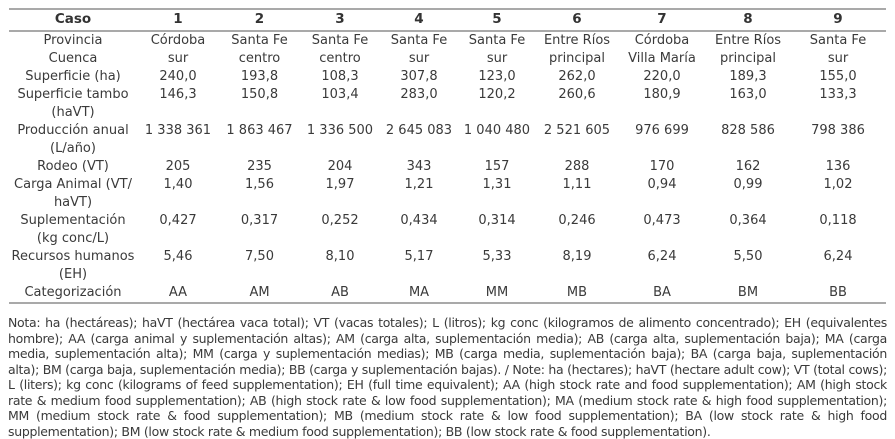 This screenshot has height=439, width=895. I want to click on cell-value: 189,3, so click(748, 76).